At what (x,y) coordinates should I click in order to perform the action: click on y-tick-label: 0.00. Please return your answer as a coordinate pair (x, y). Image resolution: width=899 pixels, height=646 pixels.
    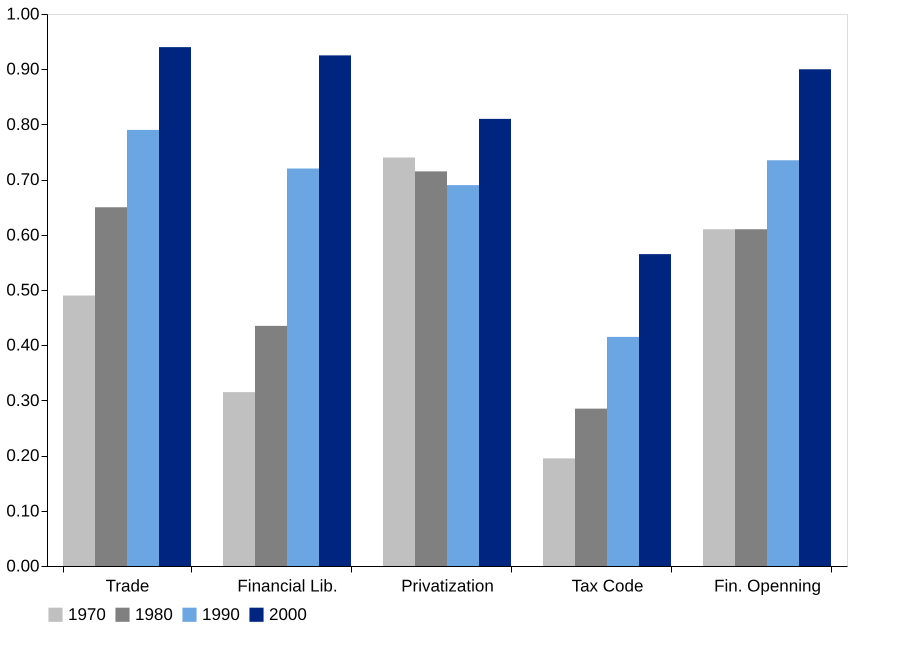
    Looking at the image, I should click on (23, 566).